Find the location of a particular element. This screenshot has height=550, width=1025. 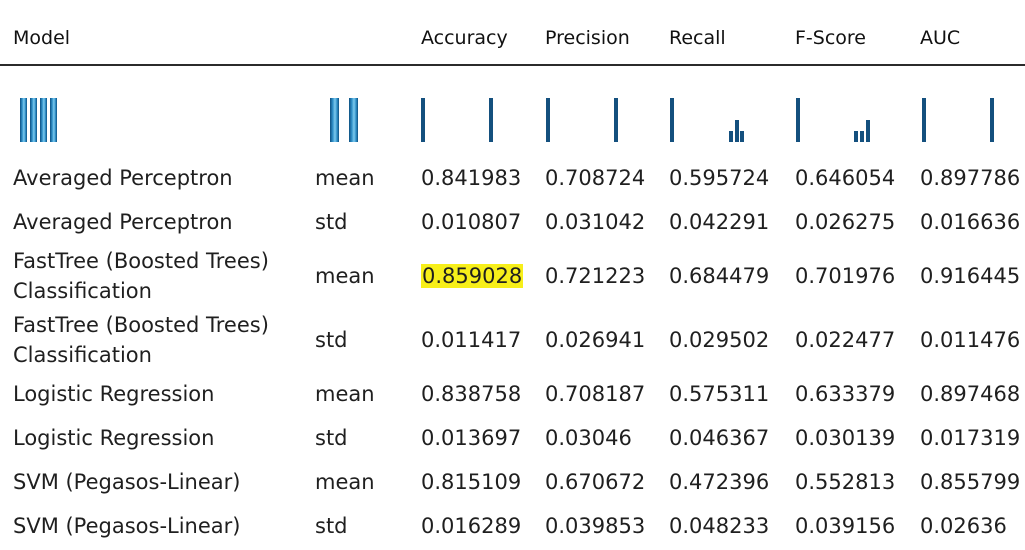

cell-auc: 0.011476 is located at coordinates (970, 340).